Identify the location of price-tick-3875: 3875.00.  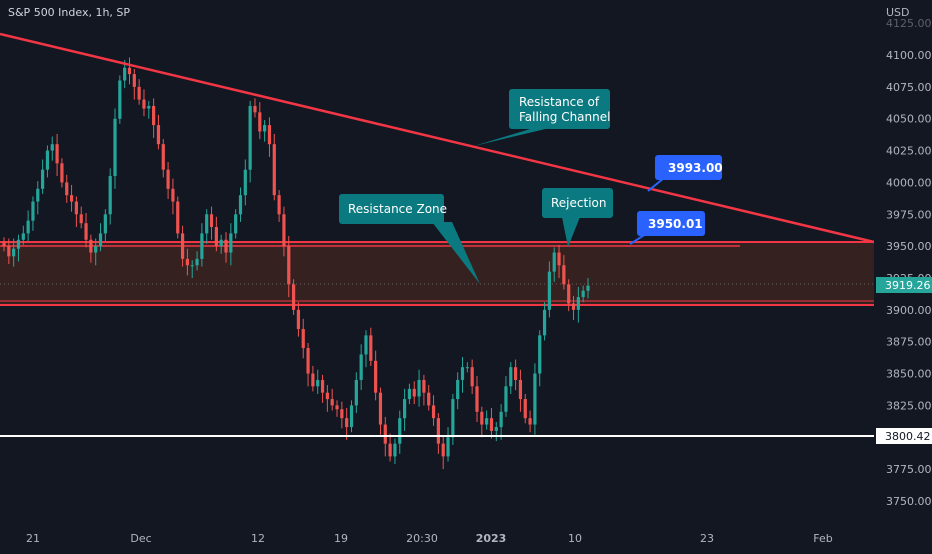
(909, 342).